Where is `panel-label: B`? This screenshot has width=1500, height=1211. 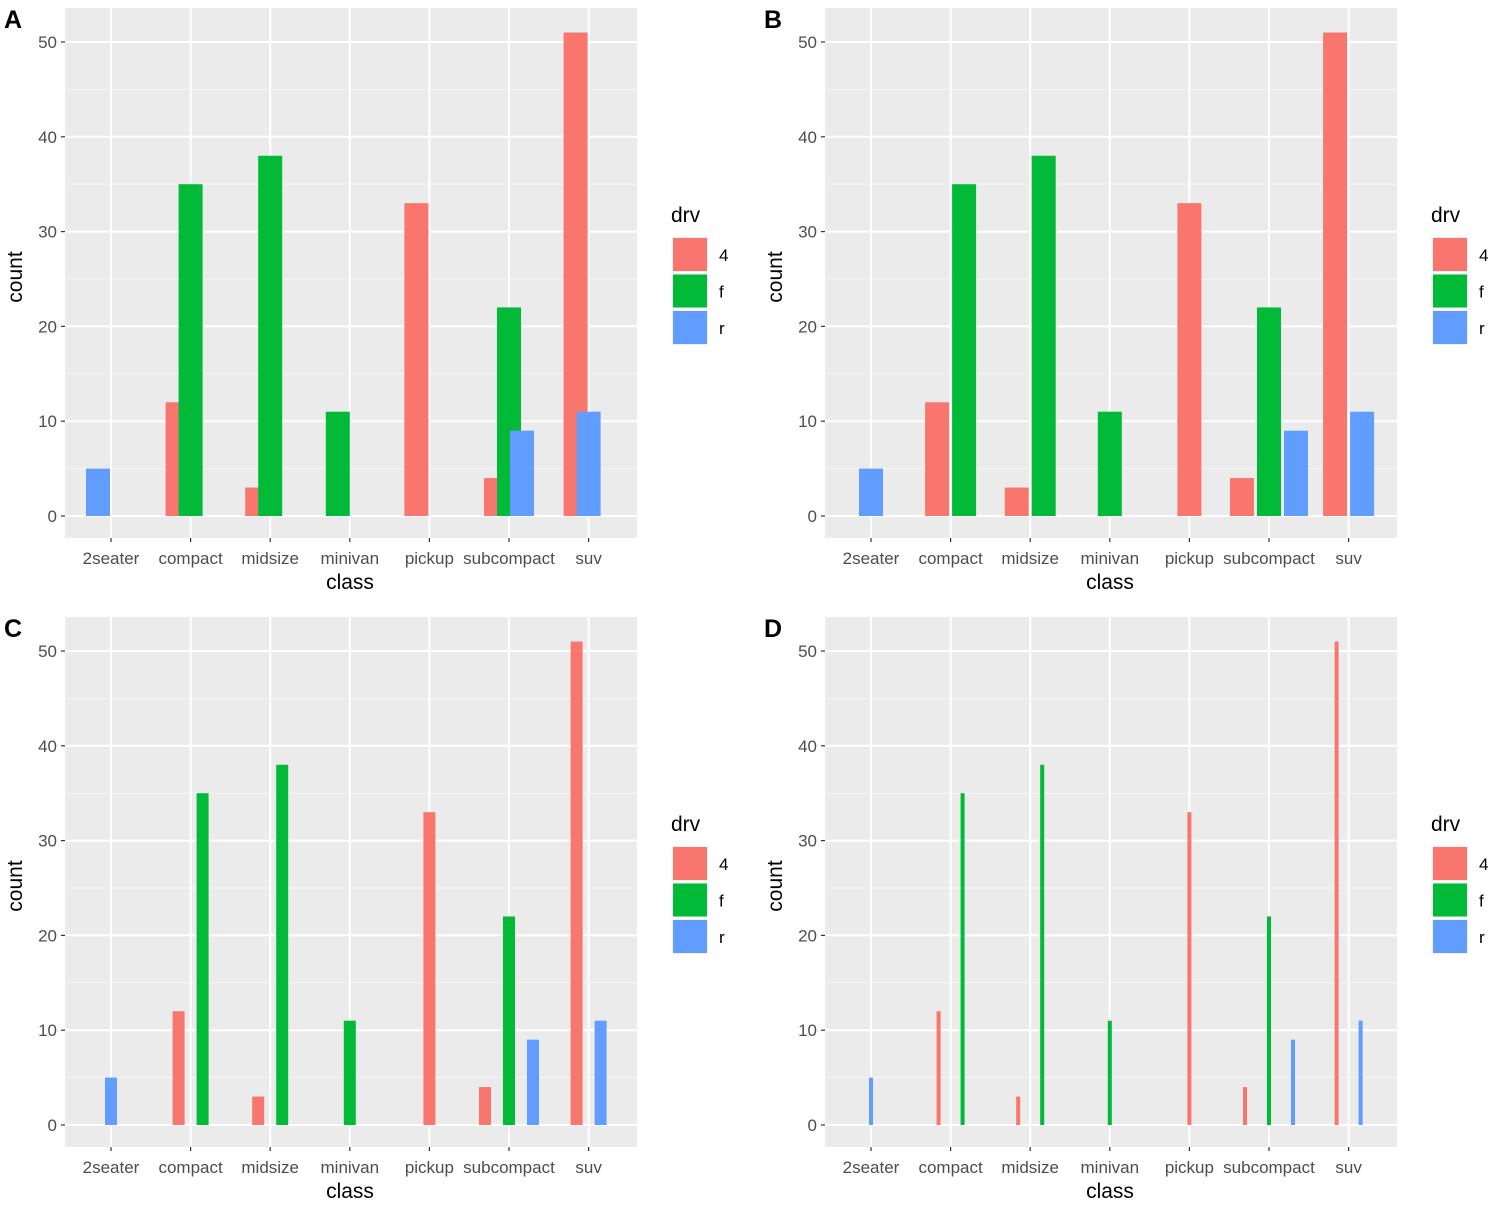 panel-label: B is located at coordinates (773, 20).